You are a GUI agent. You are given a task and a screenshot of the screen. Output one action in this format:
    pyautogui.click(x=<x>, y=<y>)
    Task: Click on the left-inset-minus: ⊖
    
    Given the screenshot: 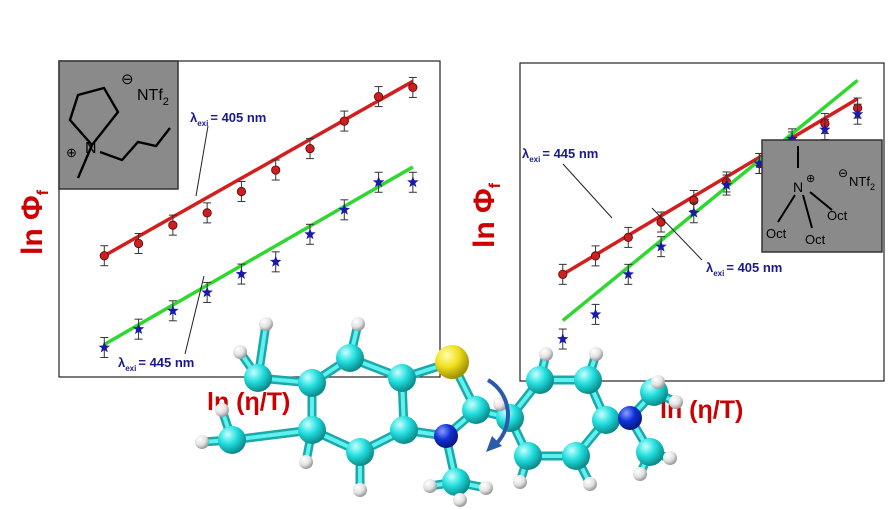 What is the action you would take?
    pyautogui.click(x=127, y=79)
    